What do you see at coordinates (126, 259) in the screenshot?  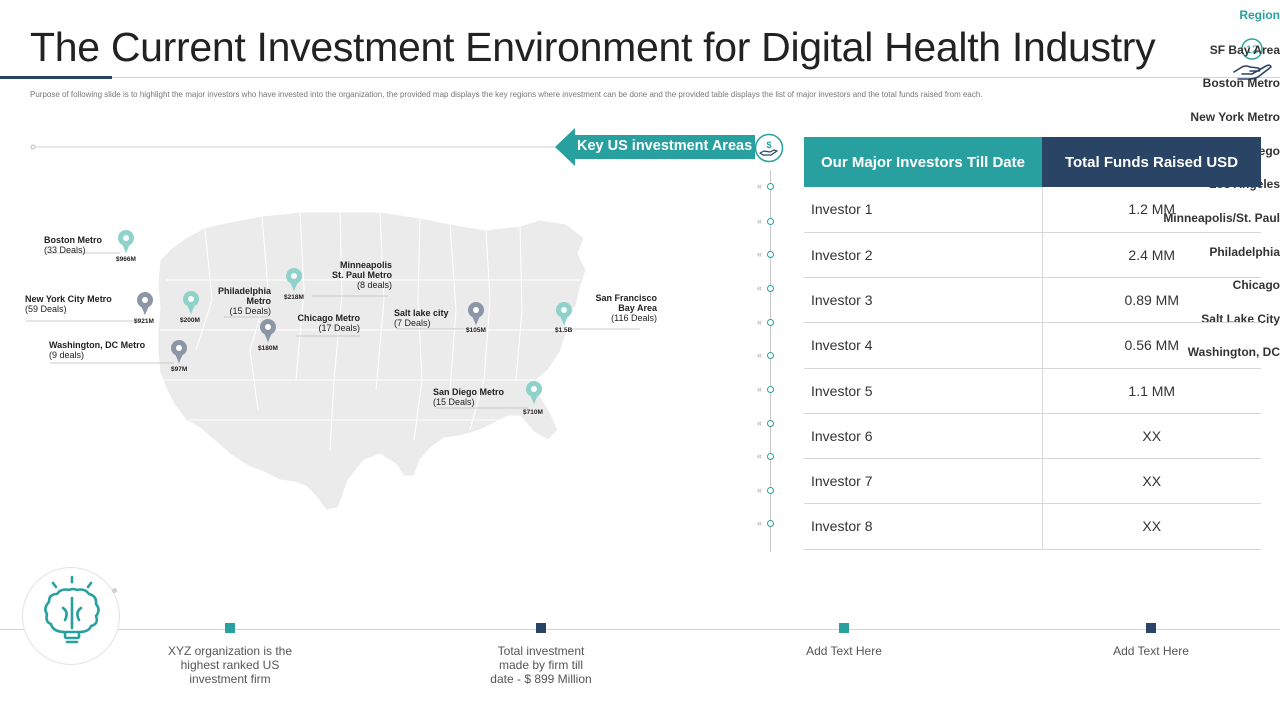 I see `marker-amount-boston: $966M` at bounding box center [126, 259].